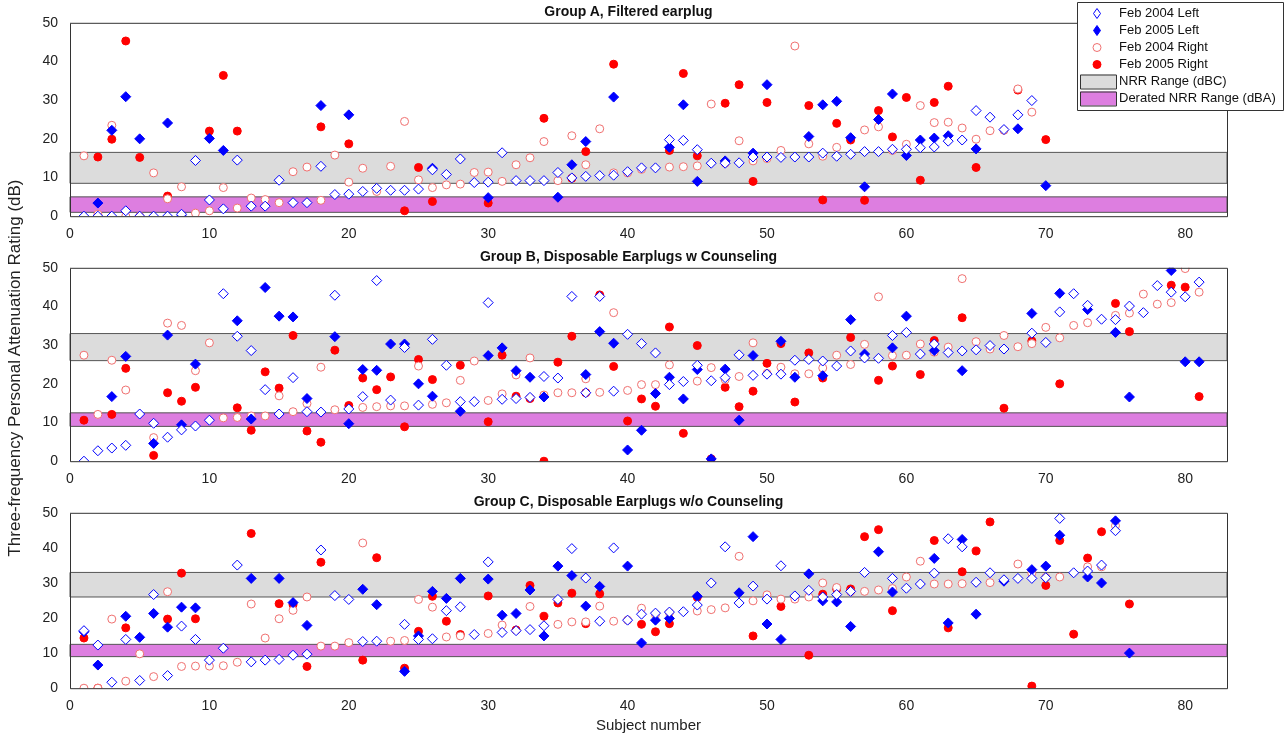 The height and width of the screenshot is (735, 1286). What do you see at coordinates (1159, 30) in the screenshot?
I see `legend-label: Feb 2005 Left` at bounding box center [1159, 30].